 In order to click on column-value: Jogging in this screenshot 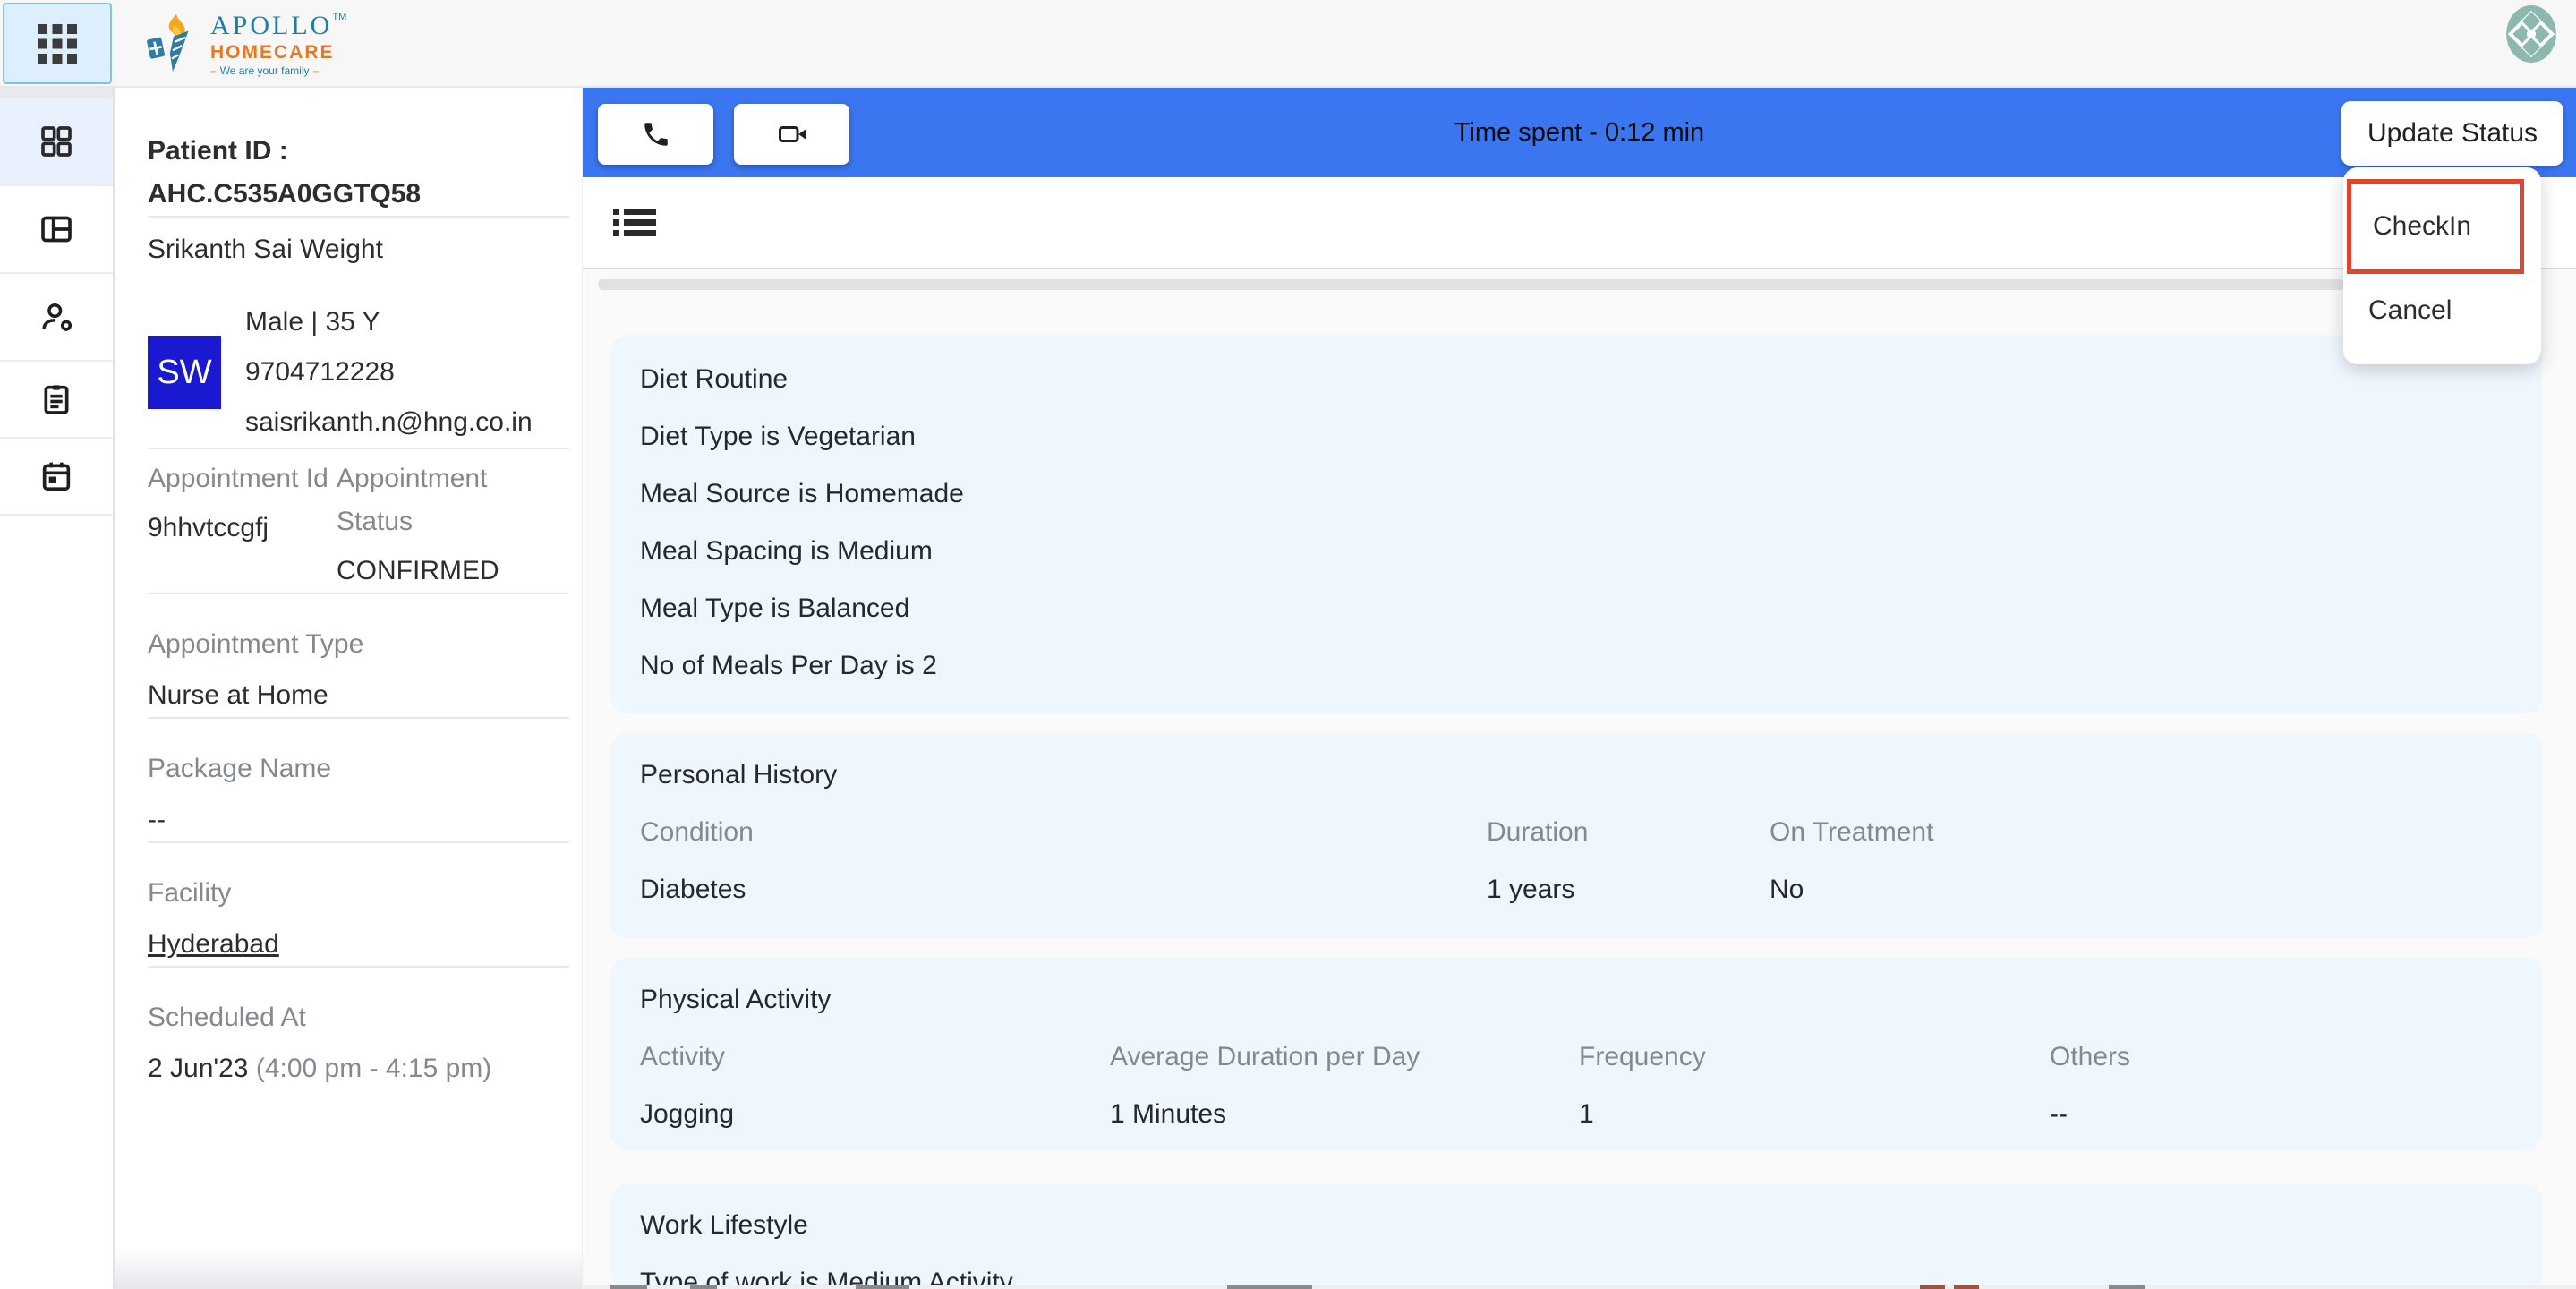, I will do `click(687, 1114)`.